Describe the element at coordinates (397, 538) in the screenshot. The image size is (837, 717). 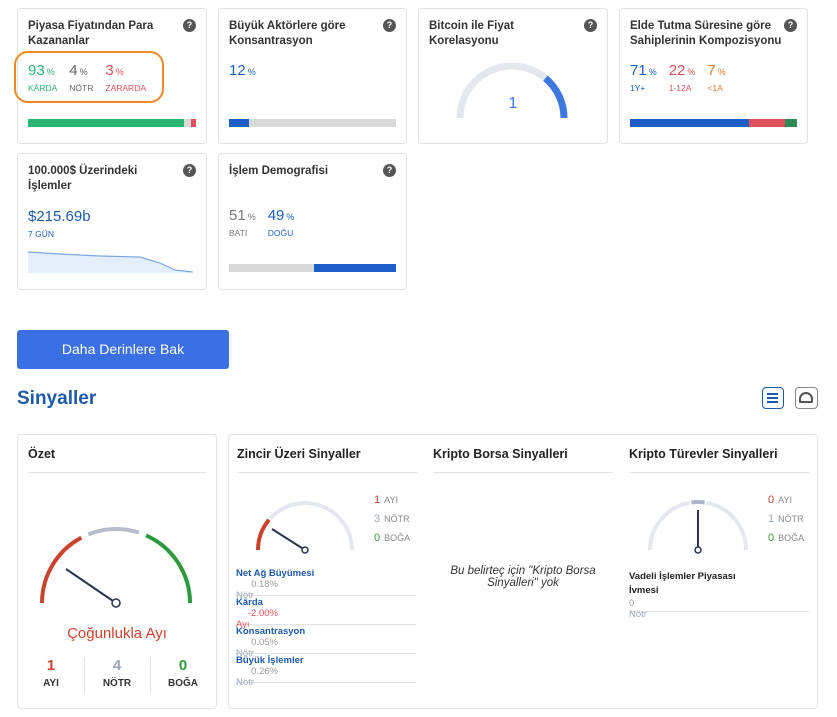
I see `count-label: BOĞA` at that location.